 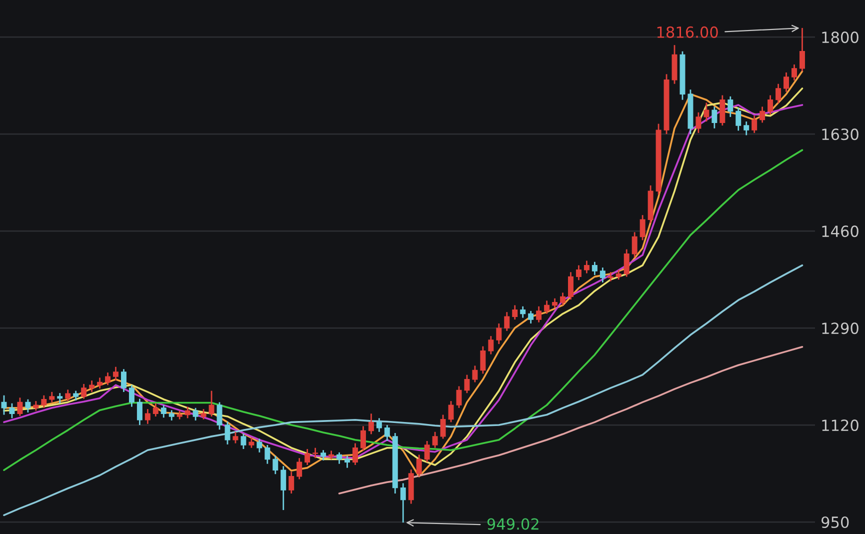 I want to click on line-series, so click(x=571, y=420).